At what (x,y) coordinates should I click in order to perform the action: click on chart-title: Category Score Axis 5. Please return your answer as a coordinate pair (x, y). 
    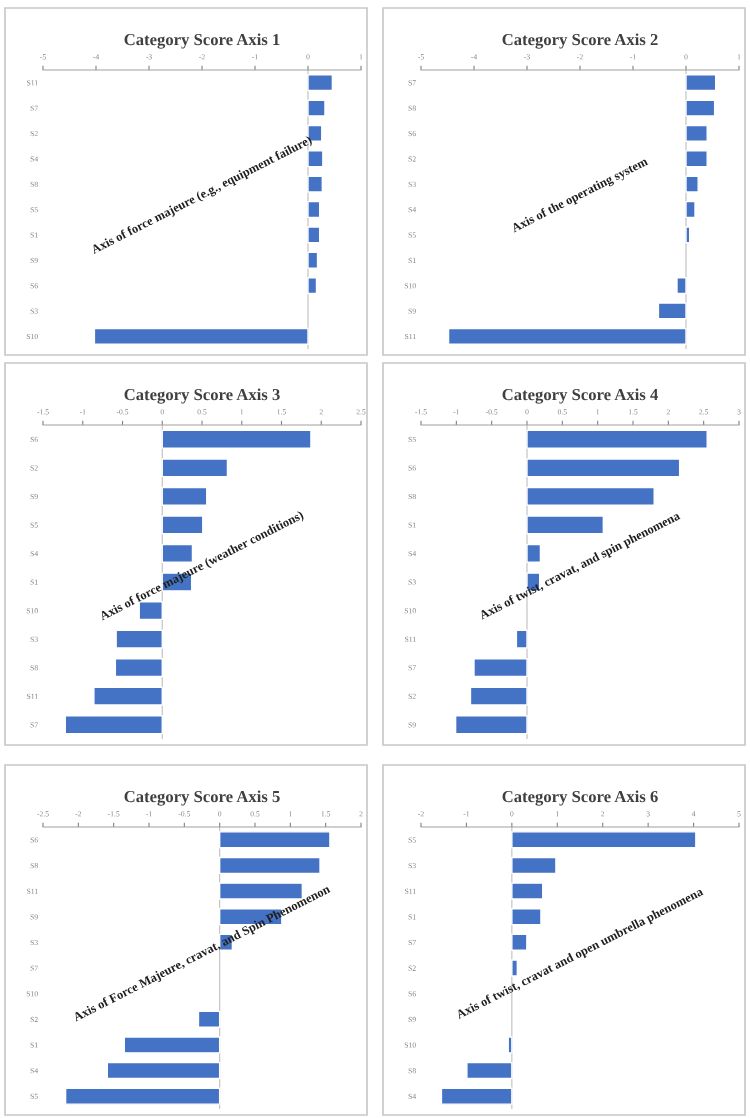
    Looking at the image, I should click on (202, 798).